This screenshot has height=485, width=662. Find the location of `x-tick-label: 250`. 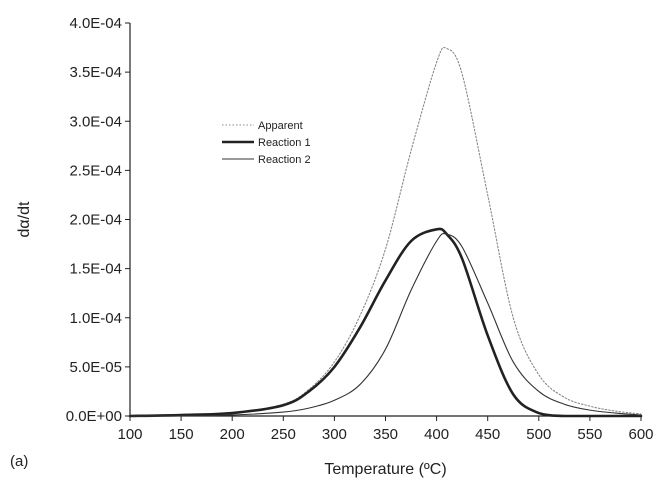

x-tick-label: 250 is located at coordinates (283, 434).